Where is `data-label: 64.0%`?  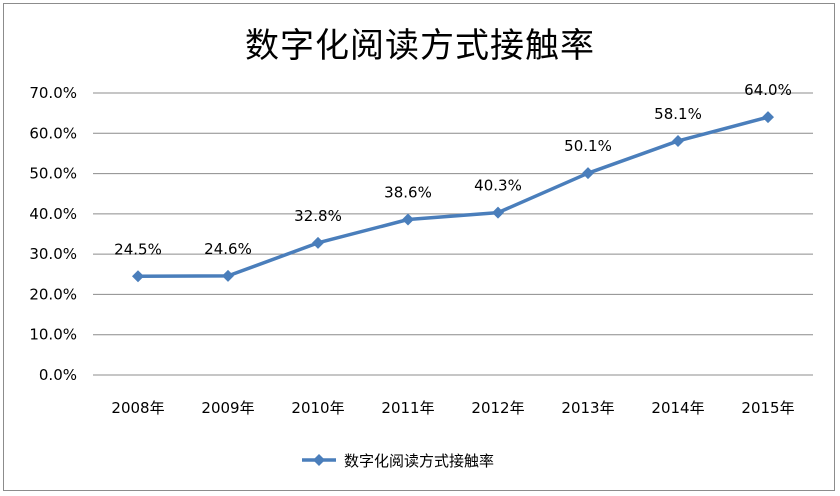
data-label: 64.0% is located at coordinates (768, 90).